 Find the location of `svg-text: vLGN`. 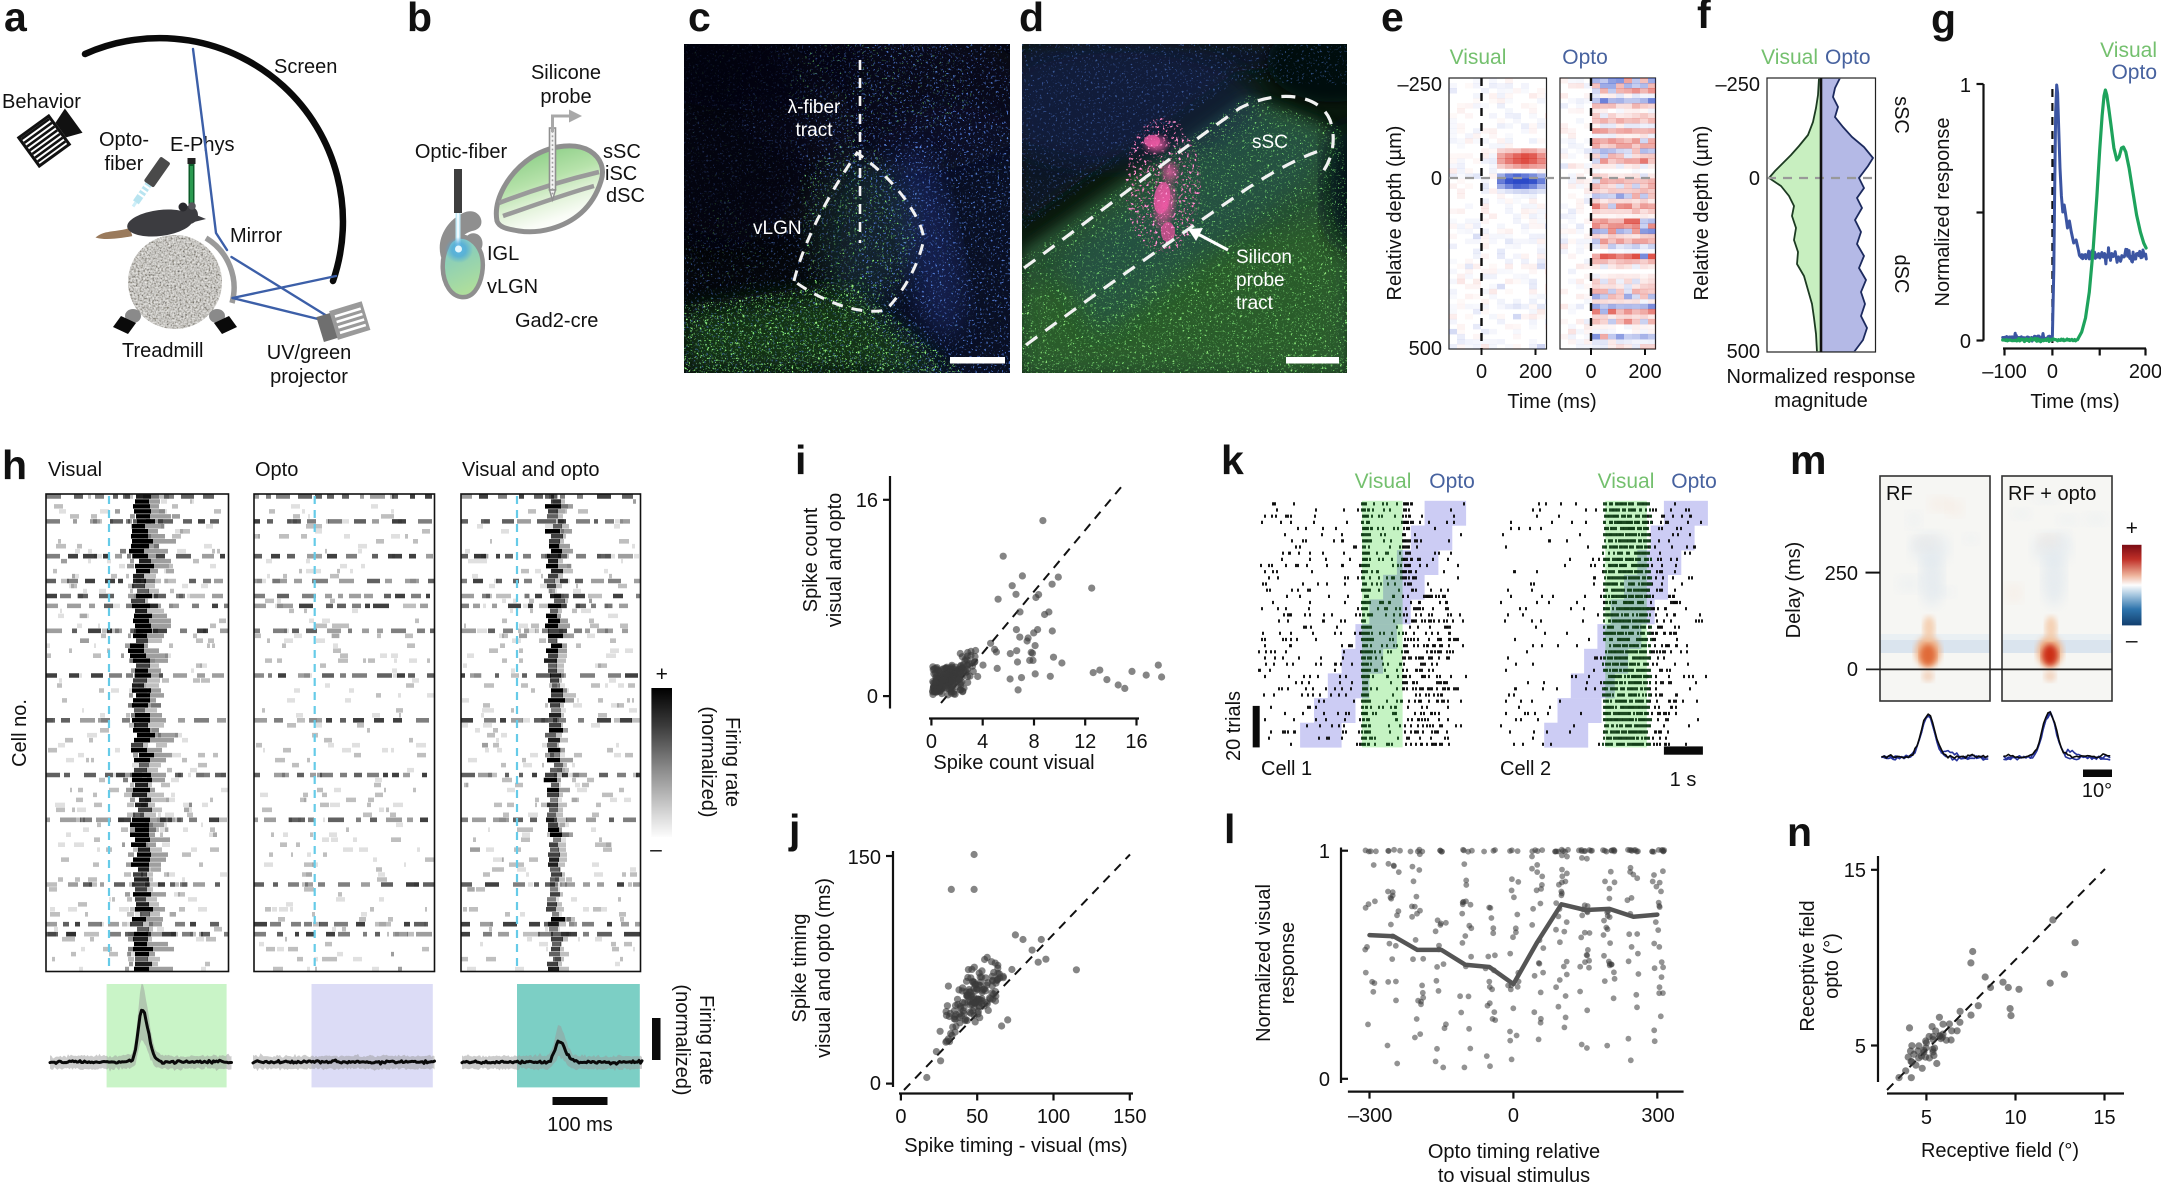

svg-text: vLGN is located at coordinates (512, 287).